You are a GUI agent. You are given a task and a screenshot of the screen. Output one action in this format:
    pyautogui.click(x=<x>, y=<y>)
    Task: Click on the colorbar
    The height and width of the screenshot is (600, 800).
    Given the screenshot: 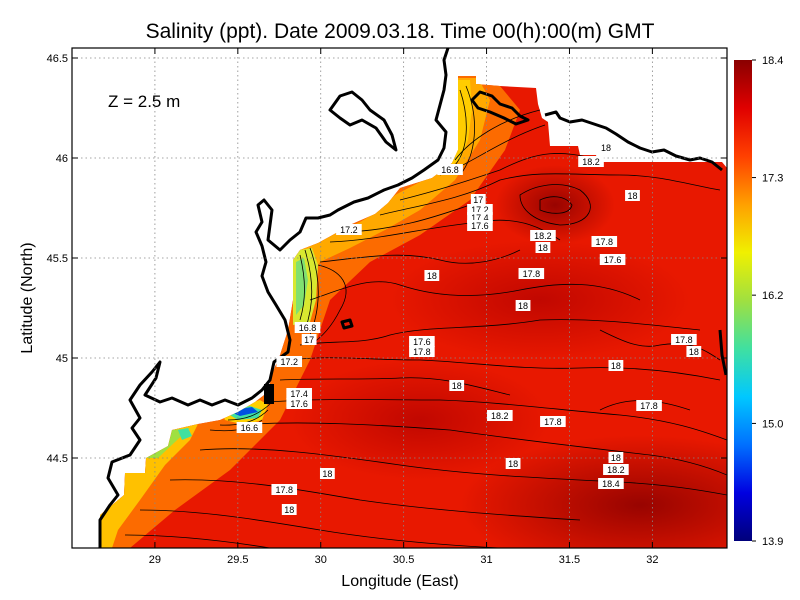 What is the action you would take?
    pyautogui.click(x=743, y=300)
    